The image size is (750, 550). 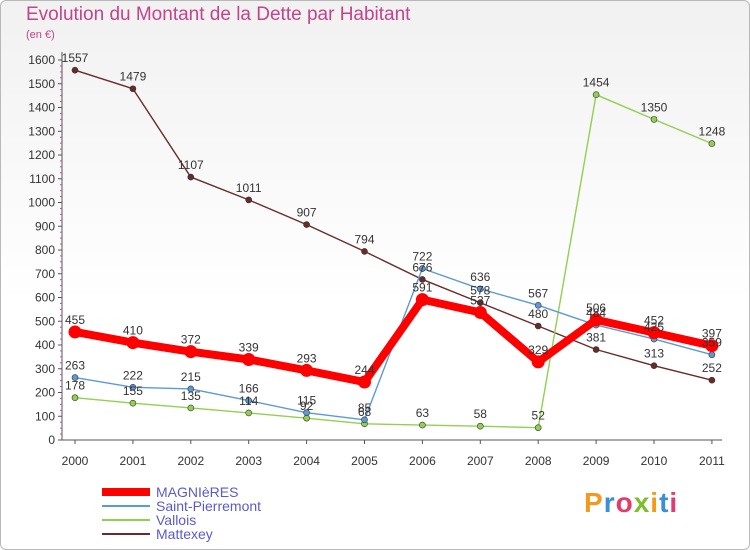 I want to click on legend-label: Mattexey, so click(x=184, y=534).